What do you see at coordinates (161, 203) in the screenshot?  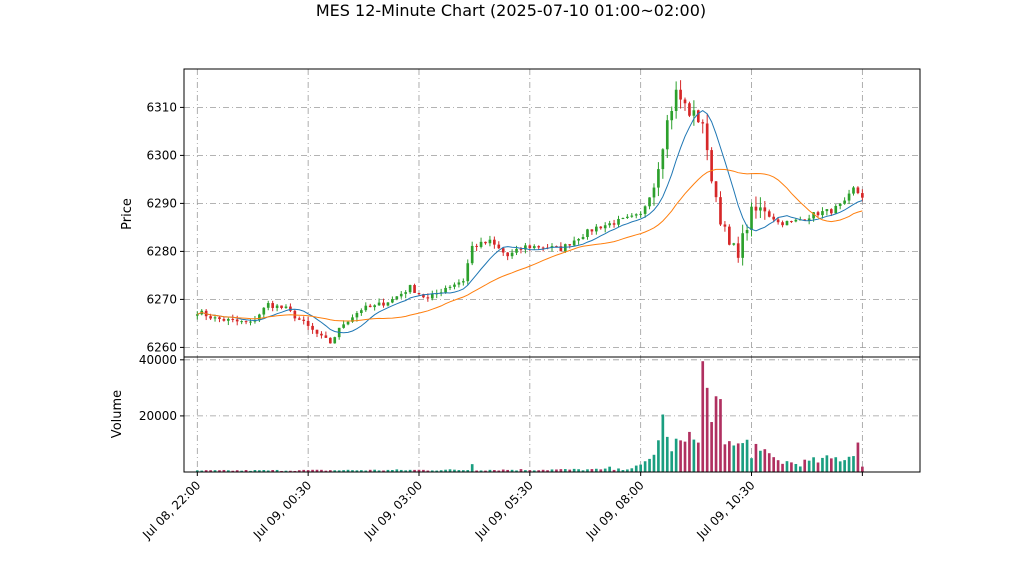 I see `price-tick-label: 6290` at bounding box center [161, 203].